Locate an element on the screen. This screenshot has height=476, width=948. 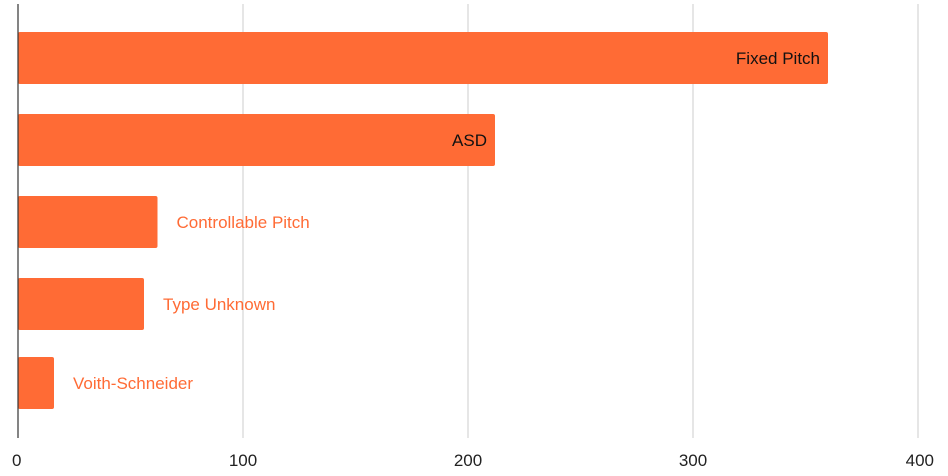
bar-label-fixed-pitch: Fixed Pitch is located at coordinates (778, 58).